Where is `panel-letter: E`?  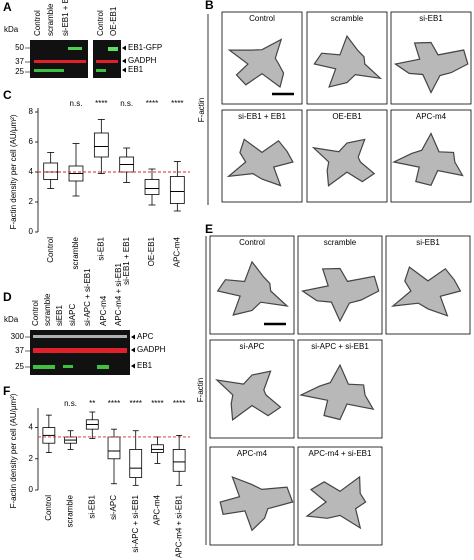 panel-letter: E is located at coordinates (209, 229).